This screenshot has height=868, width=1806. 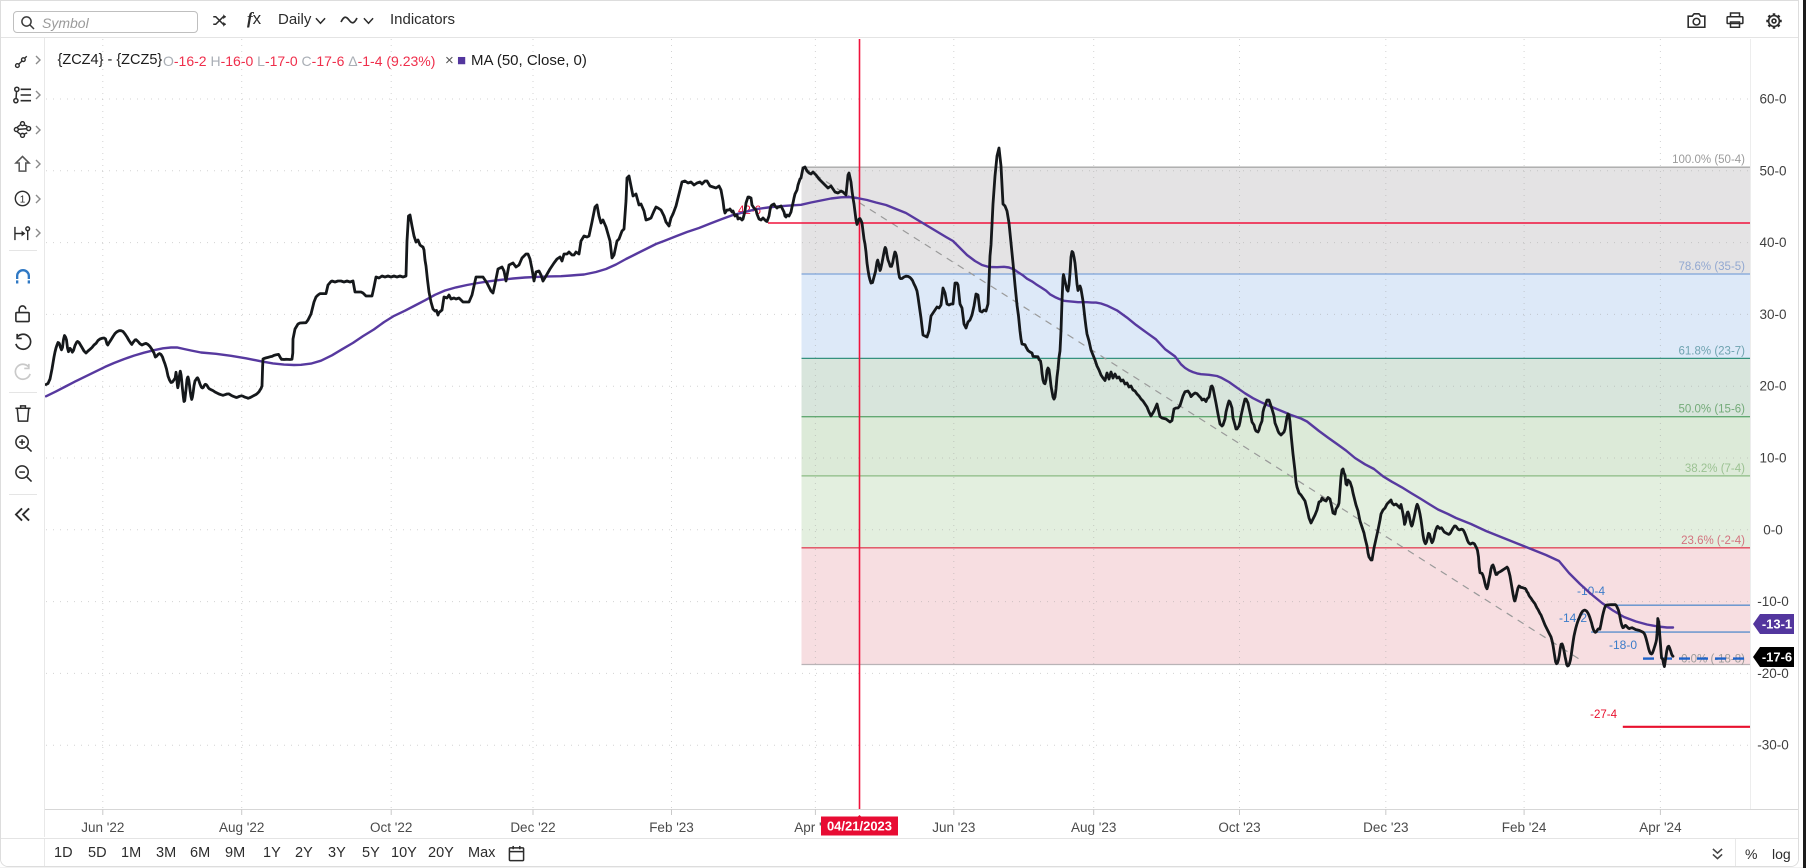 I want to click on svg-text: 20-0, so click(x=1772, y=386).